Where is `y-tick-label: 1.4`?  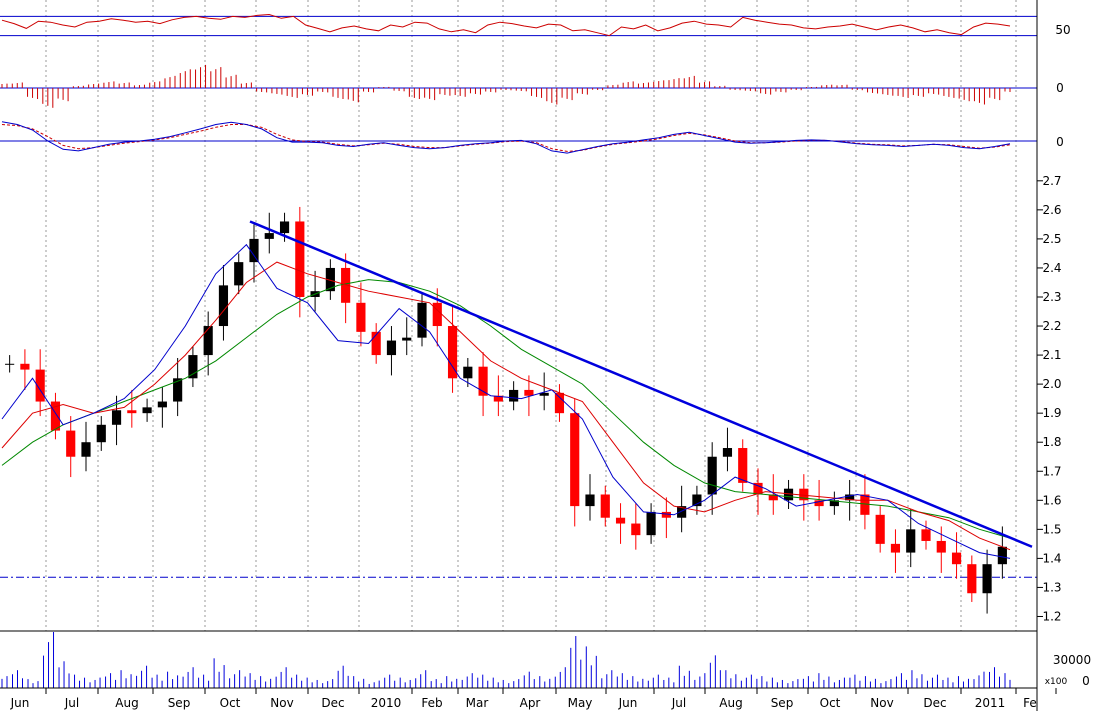
y-tick-label: 1.4 is located at coordinates (1051, 558).